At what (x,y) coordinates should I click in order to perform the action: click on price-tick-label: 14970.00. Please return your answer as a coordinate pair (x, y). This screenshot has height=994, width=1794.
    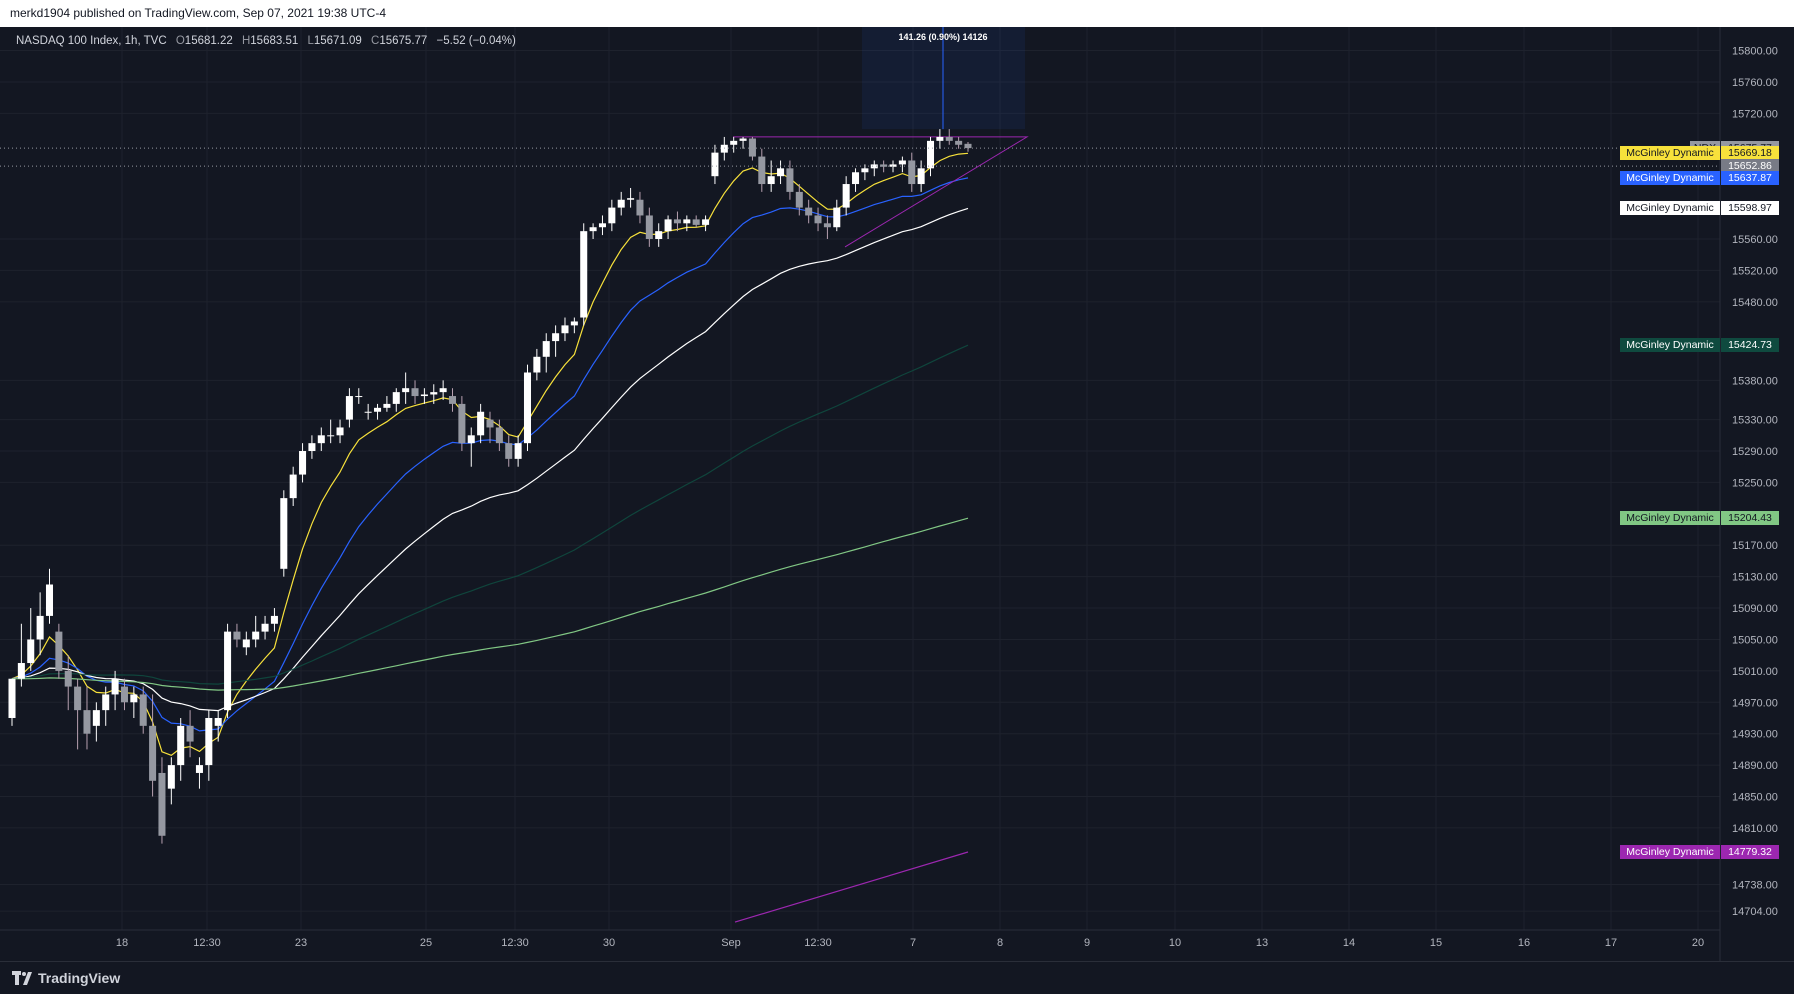
    Looking at the image, I should click on (1755, 703).